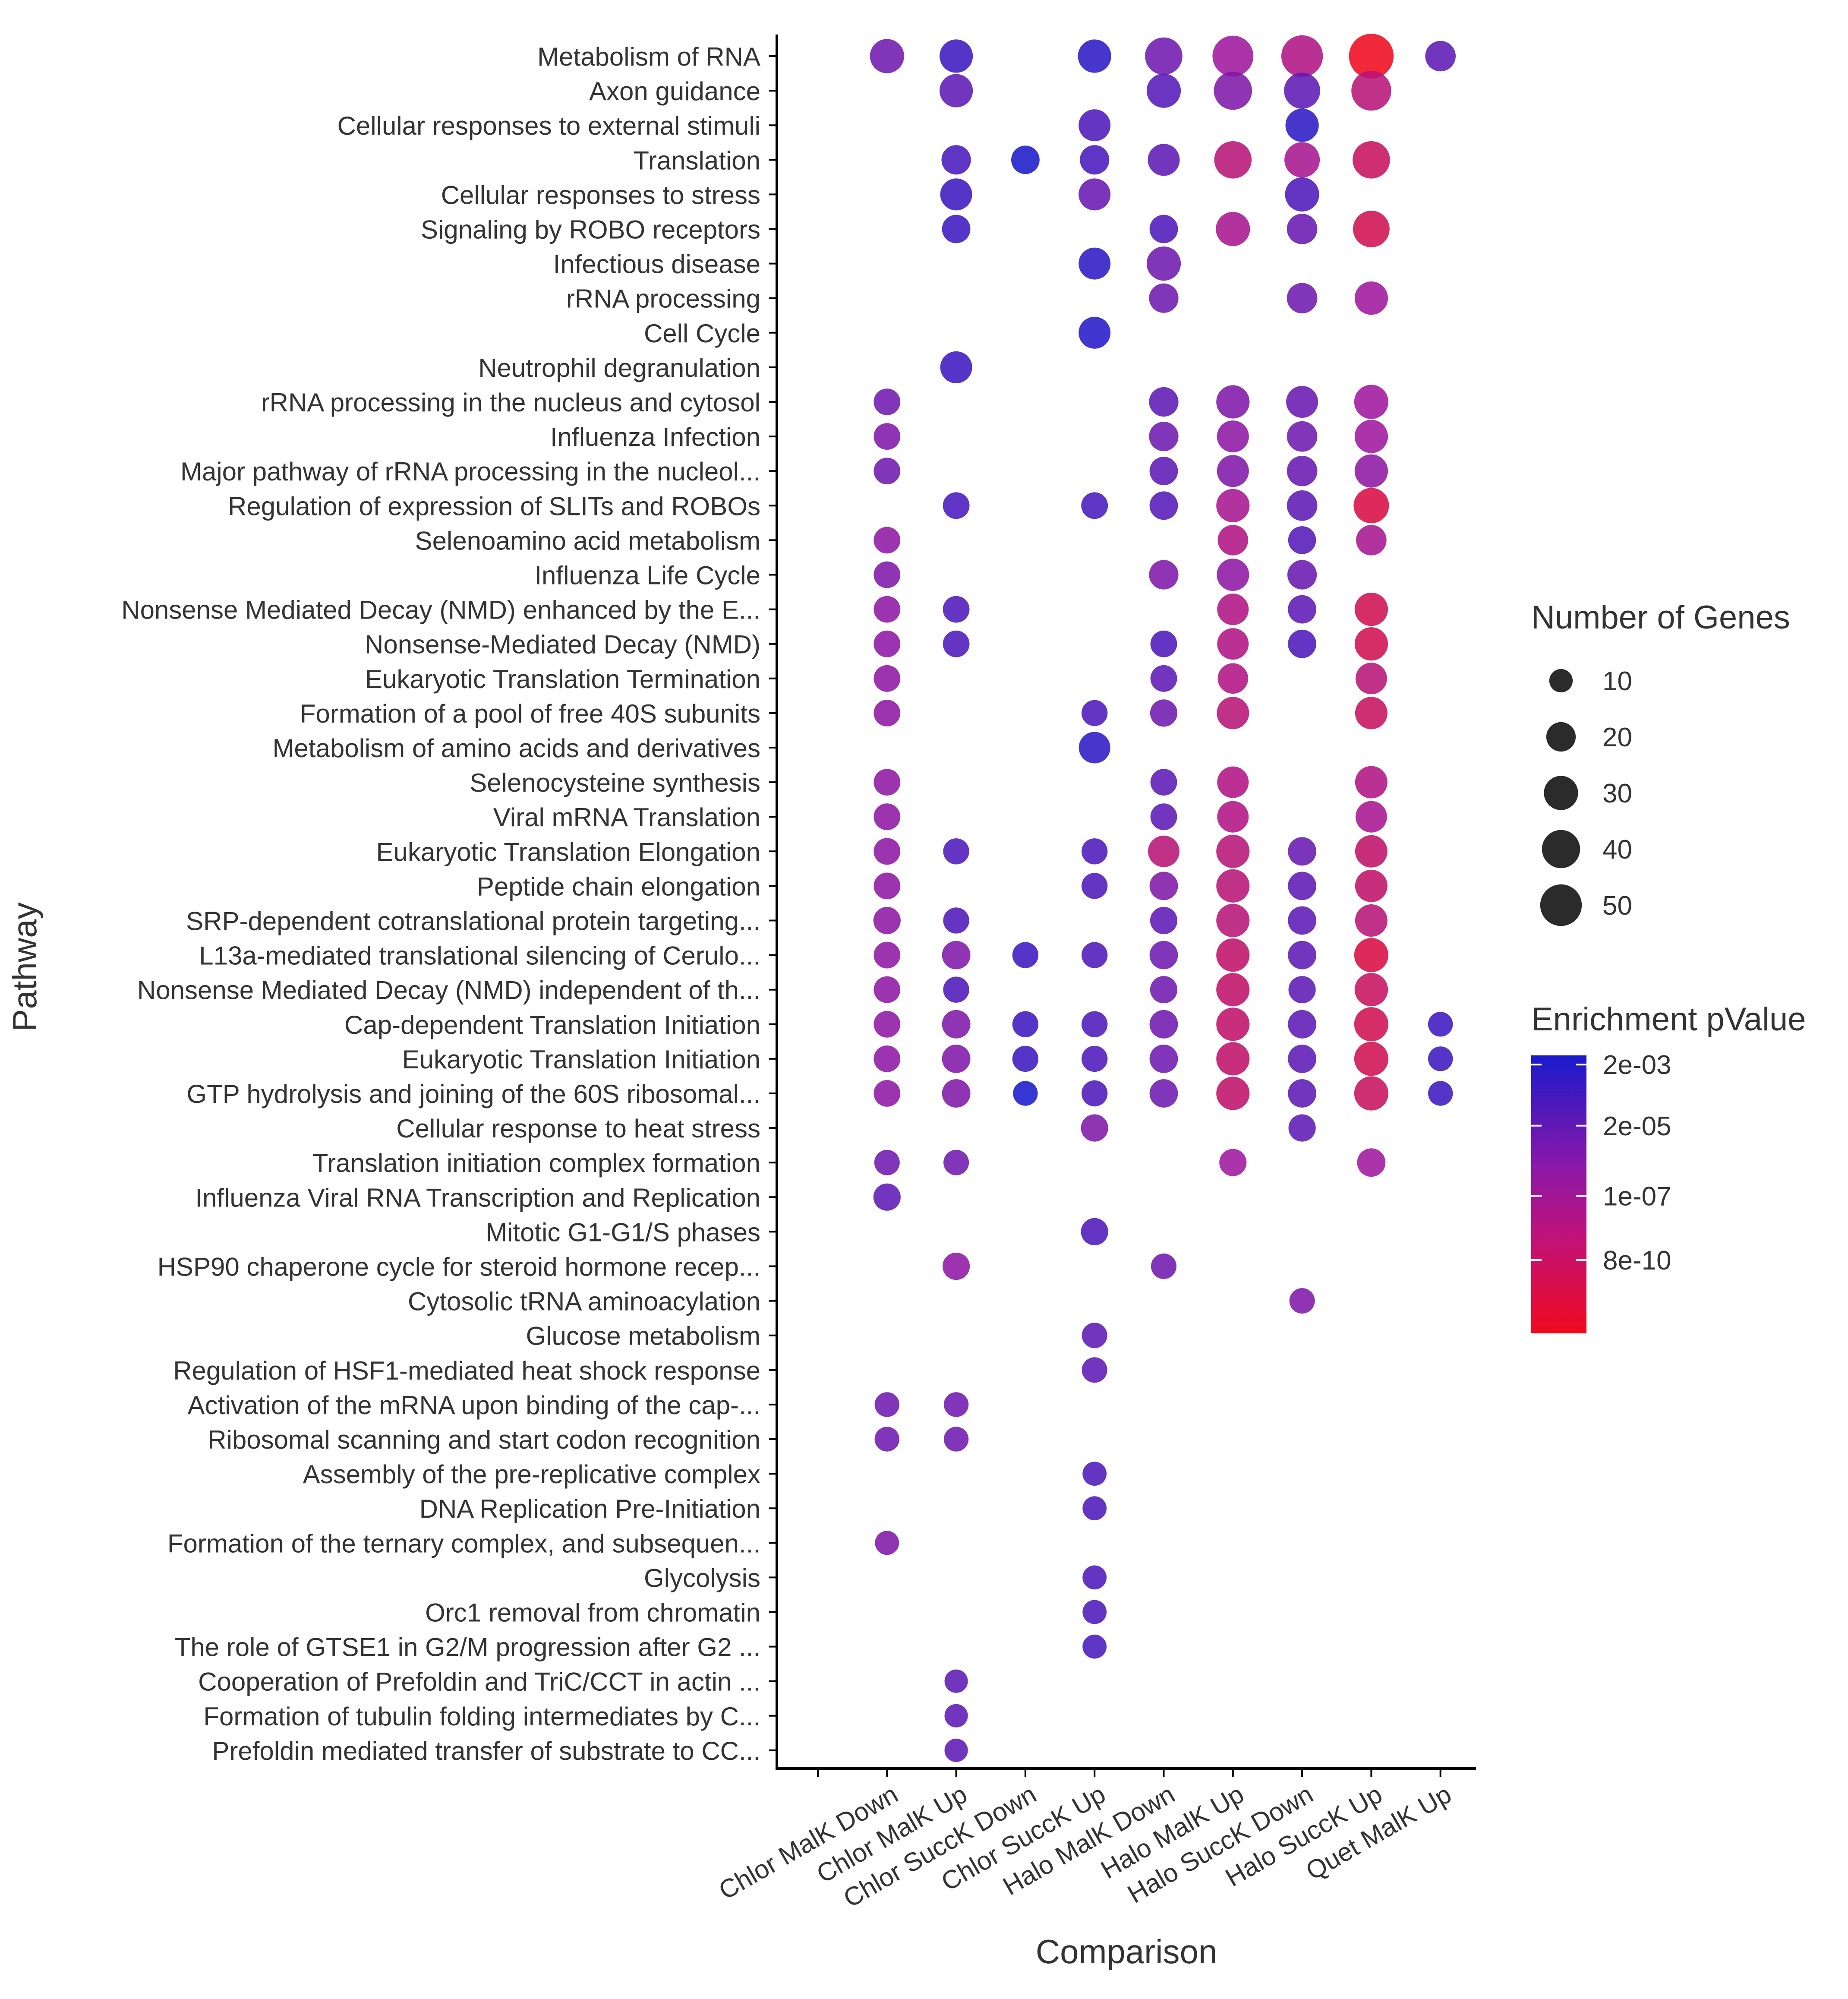 This screenshot has width=1848, height=1999. What do you see at coordinates (623, 1232) in the screenshot?
I see `y-tick-label: Mitotic G1-G1/S phases` at bounding box center [623, 1232].